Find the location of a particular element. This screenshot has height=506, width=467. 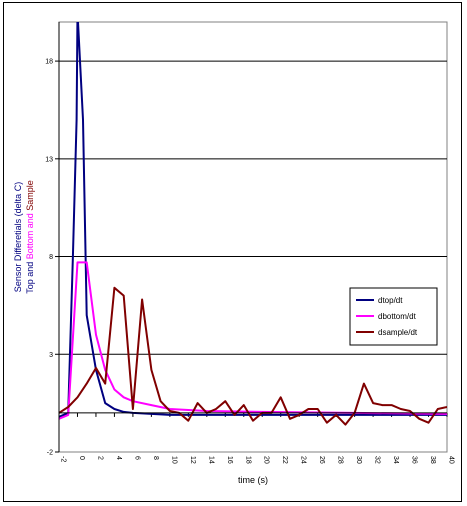

x-tick-label: 0 is located at coordinates (81, 458).